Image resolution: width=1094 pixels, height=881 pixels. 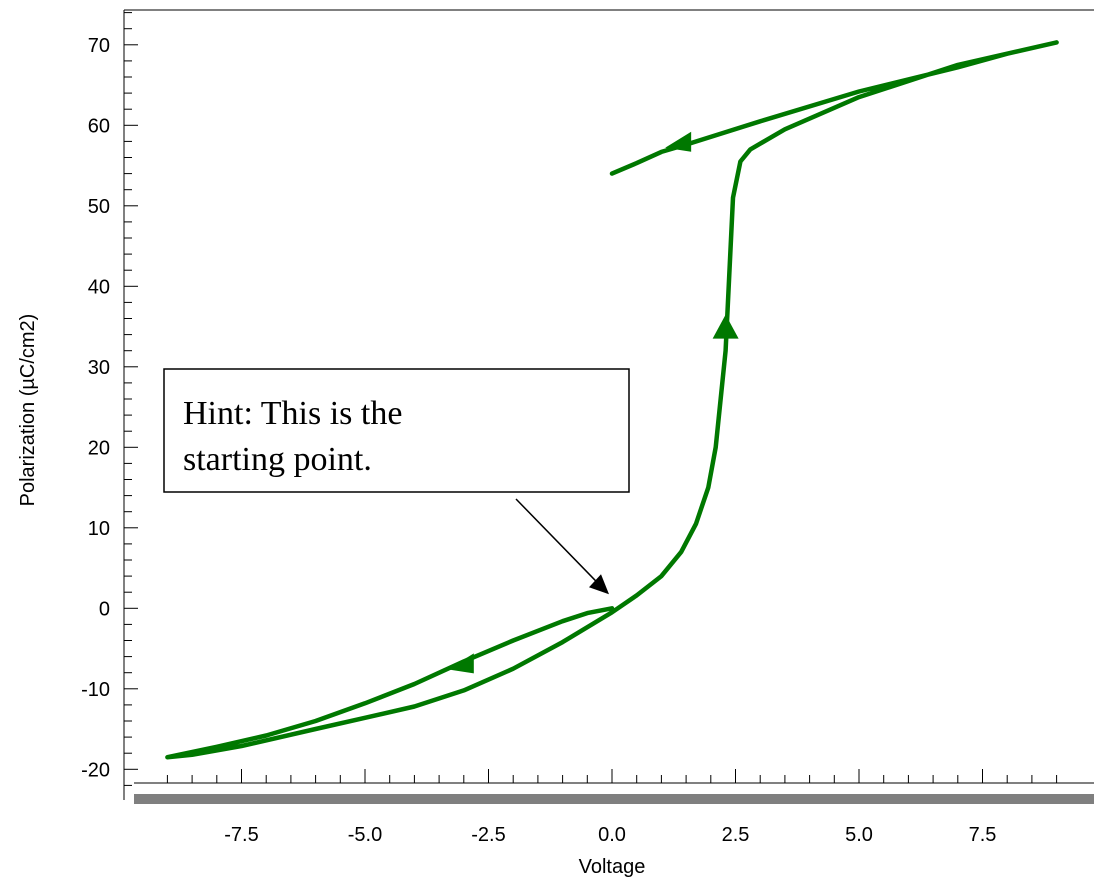 I want to click on y-tick-label: 10, so click(x=99, y=529).